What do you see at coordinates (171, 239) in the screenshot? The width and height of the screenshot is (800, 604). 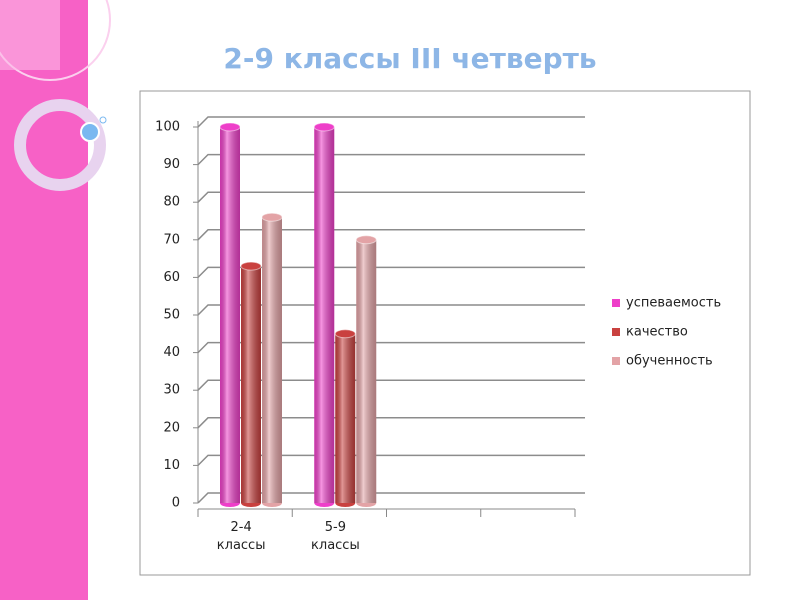 I see `y-tick-label: 70` at bounding box center [171, 239].